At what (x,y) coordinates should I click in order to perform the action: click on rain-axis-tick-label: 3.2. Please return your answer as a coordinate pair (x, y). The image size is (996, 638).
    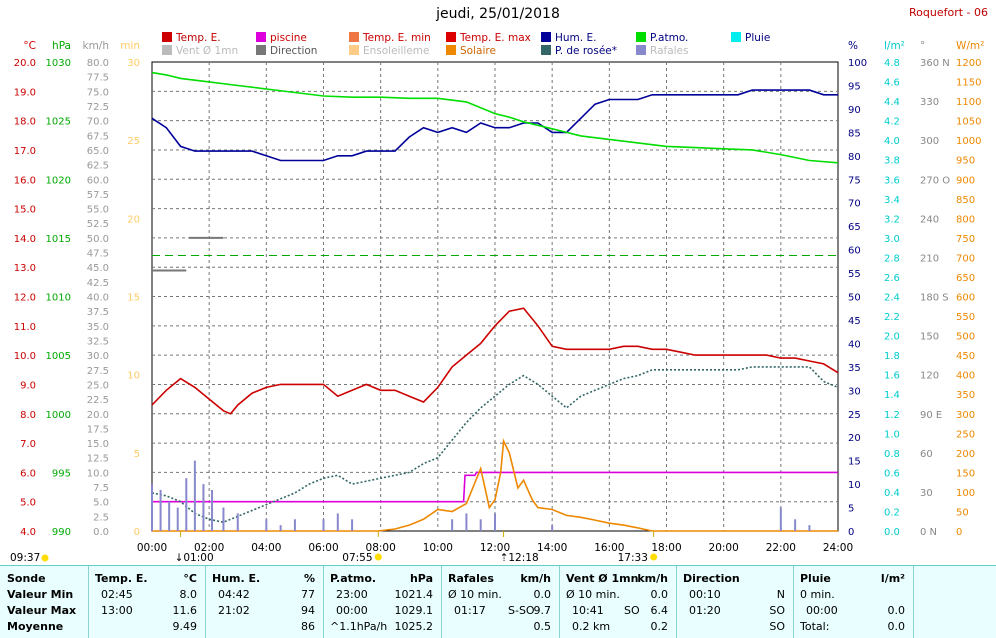
    Looking at the image, I should click on (892, 219).